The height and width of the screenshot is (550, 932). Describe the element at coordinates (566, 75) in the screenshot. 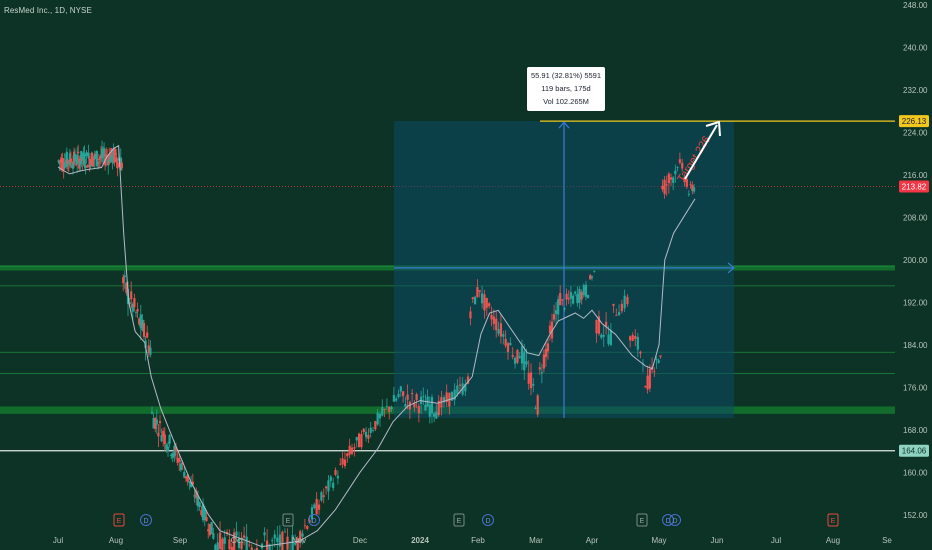

I see `measure-change-text: 55.91 (32.81%) 5591` at that location.